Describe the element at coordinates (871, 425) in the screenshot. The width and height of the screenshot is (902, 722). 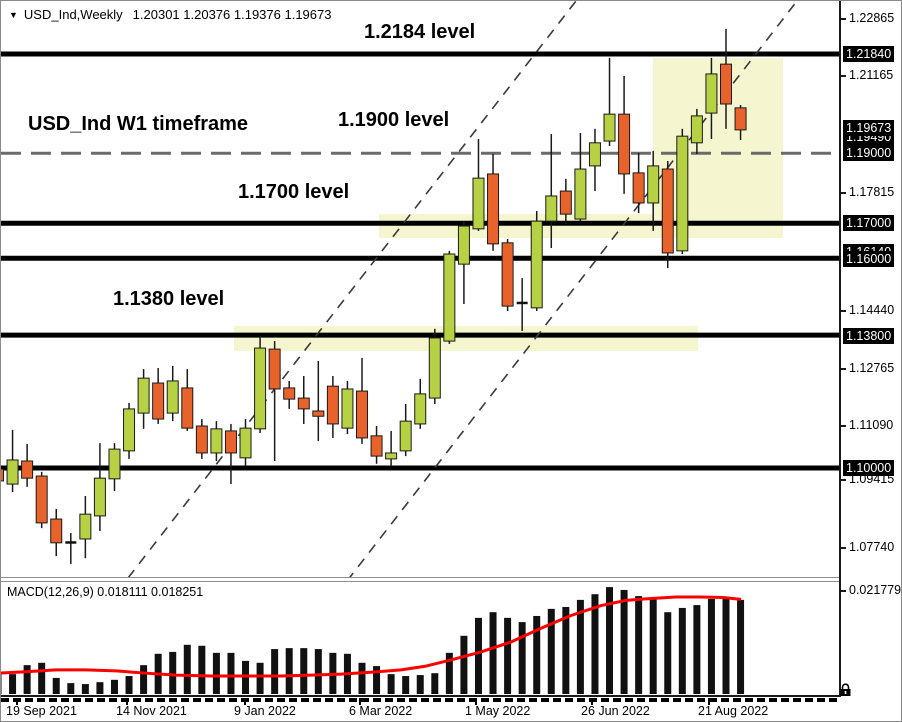
I see `price-axis-label: 1.11090` at that location.